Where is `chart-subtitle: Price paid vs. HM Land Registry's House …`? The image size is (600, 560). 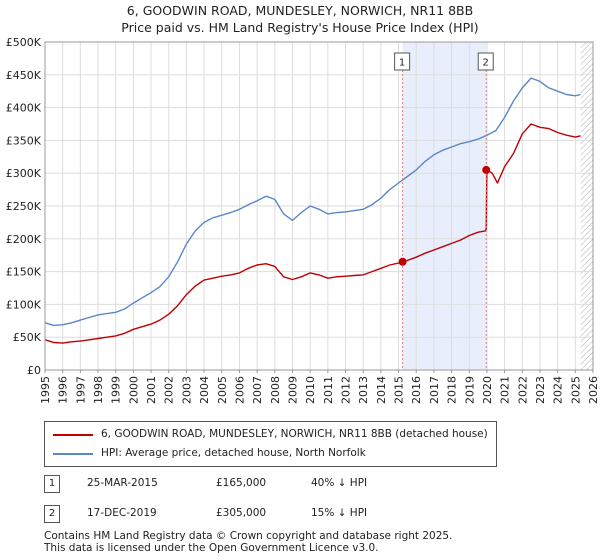
chart-subtitle: Price paid vs. HM Land Registry's House … is located at coordinates (300, 27).